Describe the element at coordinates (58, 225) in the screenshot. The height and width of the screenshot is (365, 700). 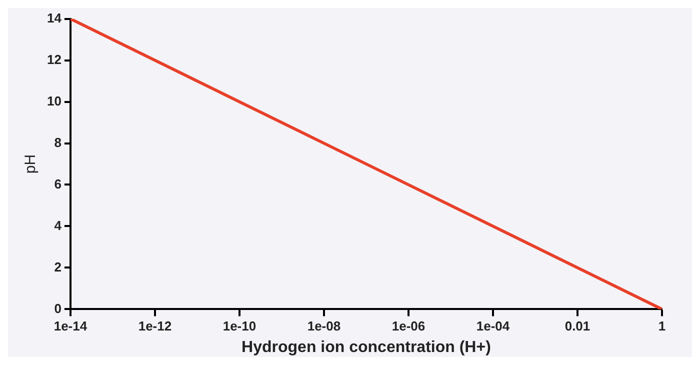
I see `y-tick-label: 4` at that location.